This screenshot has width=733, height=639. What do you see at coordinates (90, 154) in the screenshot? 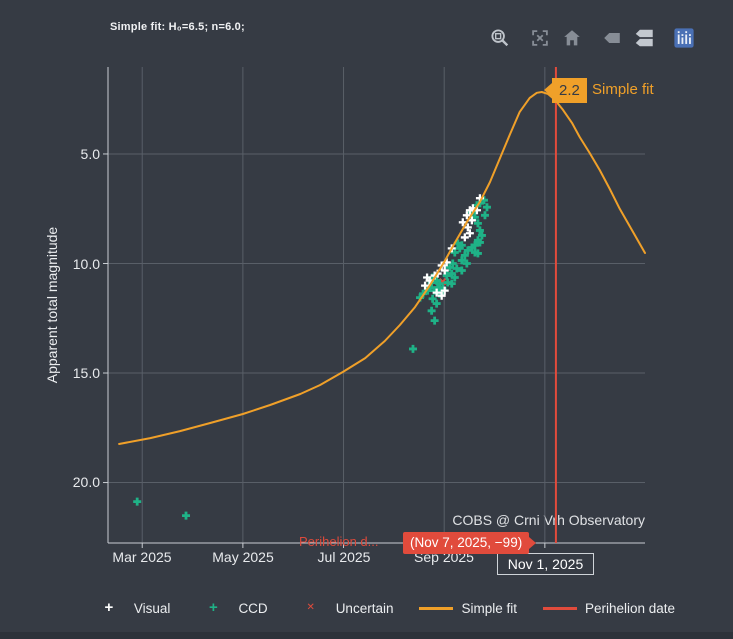
I see `y-tick-label: 5.0` at bounding box center [90, 154].